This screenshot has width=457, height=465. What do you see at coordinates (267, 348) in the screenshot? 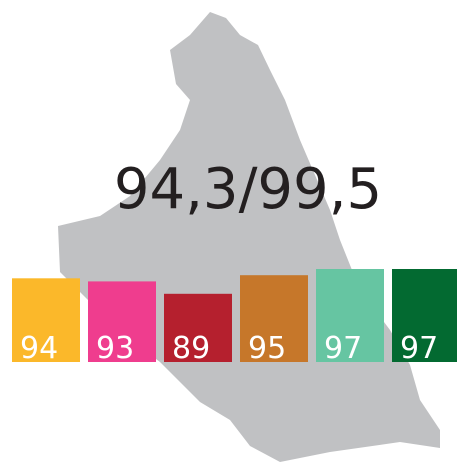
I see `bar-value-label: 95` at bounding box center [267, 348].